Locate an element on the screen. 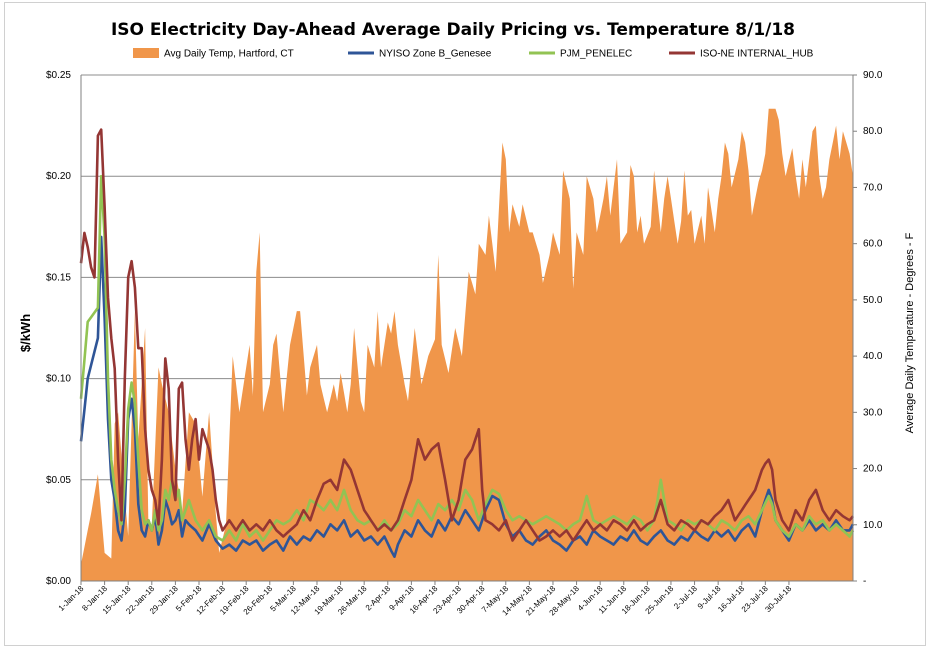 This screenshot has height=652, width=931. y2-tick-label: 70.0 is located at coordinates (873, 187).